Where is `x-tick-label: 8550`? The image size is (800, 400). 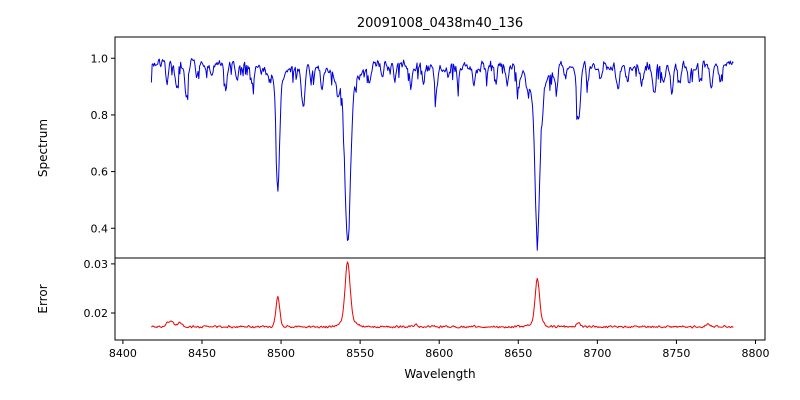
x-tick-label: 8550 is located at coordinates (360, 353).